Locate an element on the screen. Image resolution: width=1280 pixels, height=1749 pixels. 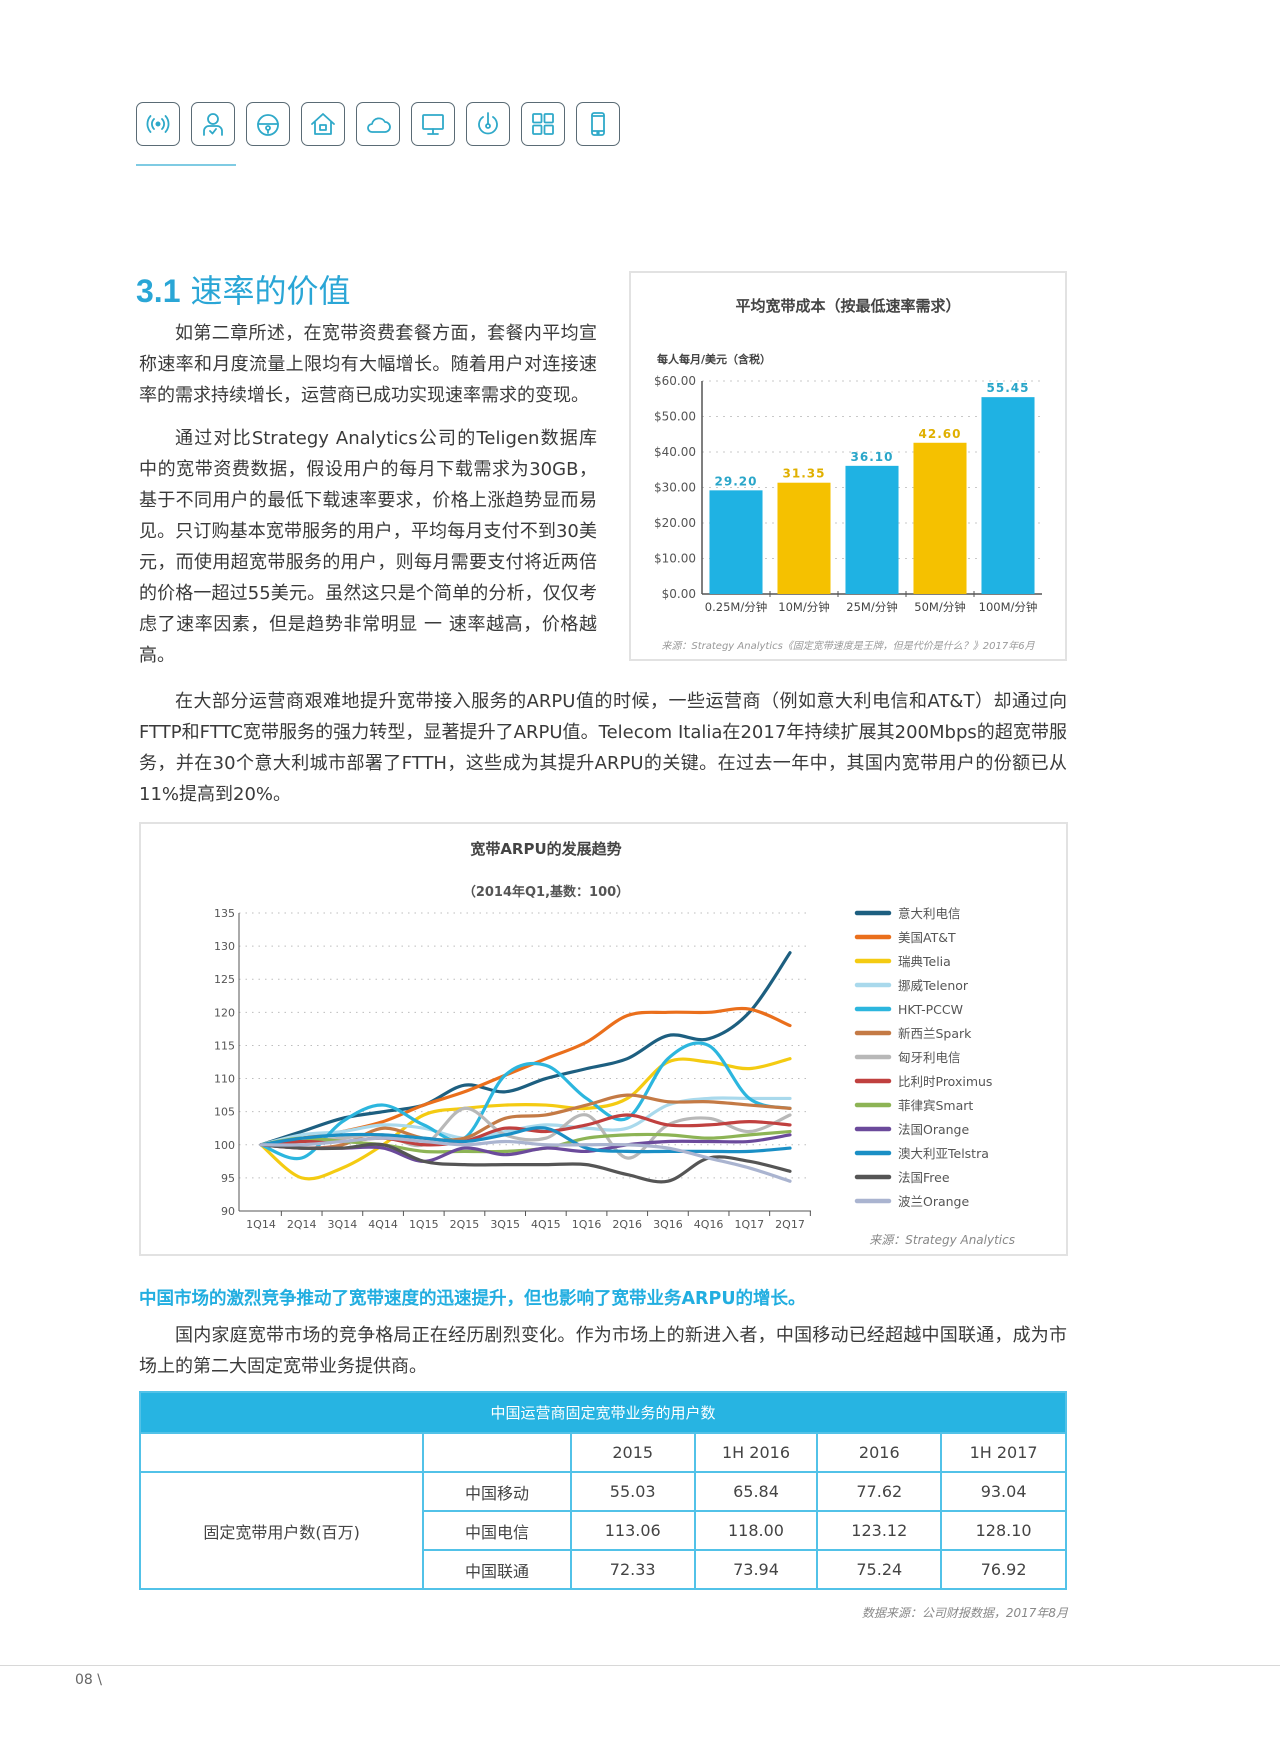
column-header: 1H 2016 is located at coordinates (756, 1452).